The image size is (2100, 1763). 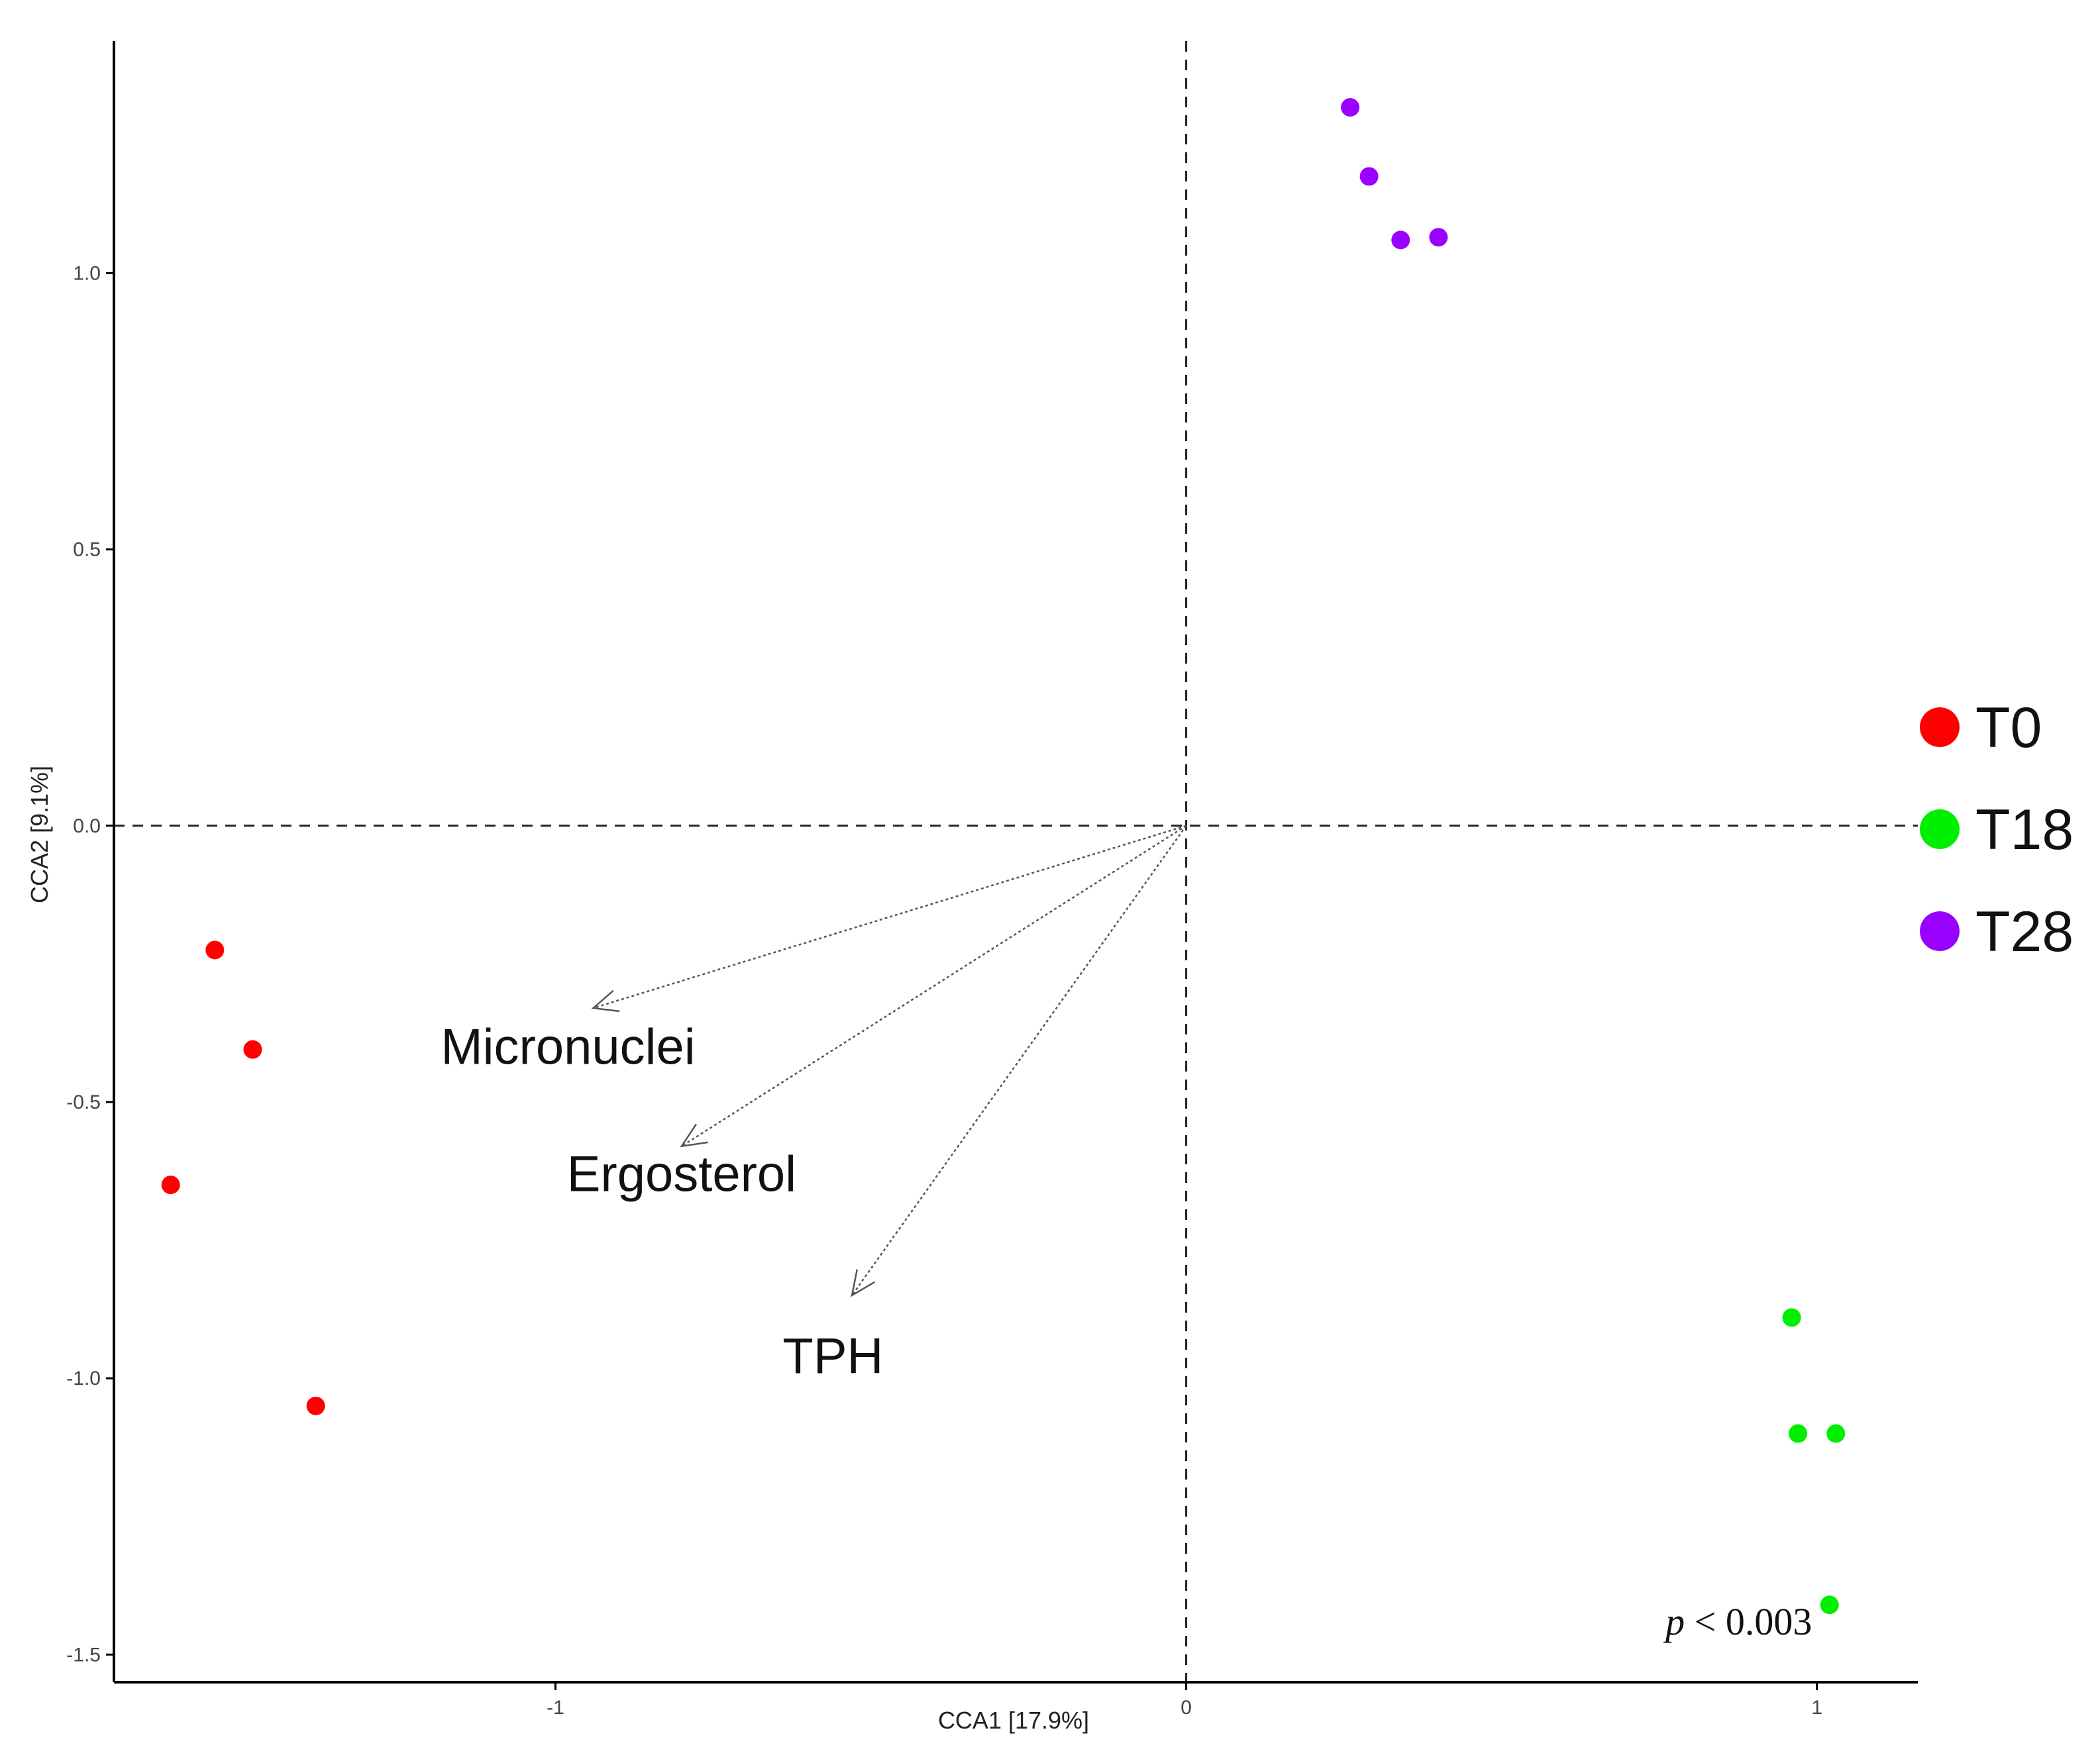 I want to click on y-tick-label: -1.5, so click(x=83, y=1655).